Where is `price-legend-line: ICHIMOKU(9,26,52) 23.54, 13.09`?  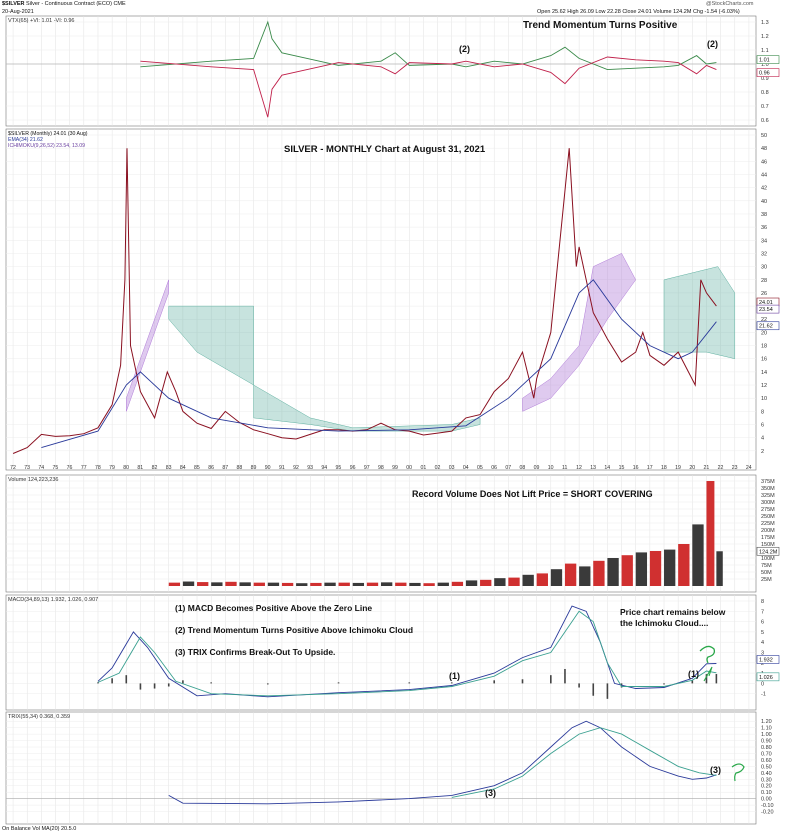
price-legend-line: ICHIMOKU(9,26,52) 23.54, 13.09 is located at coordinates (46, 146).